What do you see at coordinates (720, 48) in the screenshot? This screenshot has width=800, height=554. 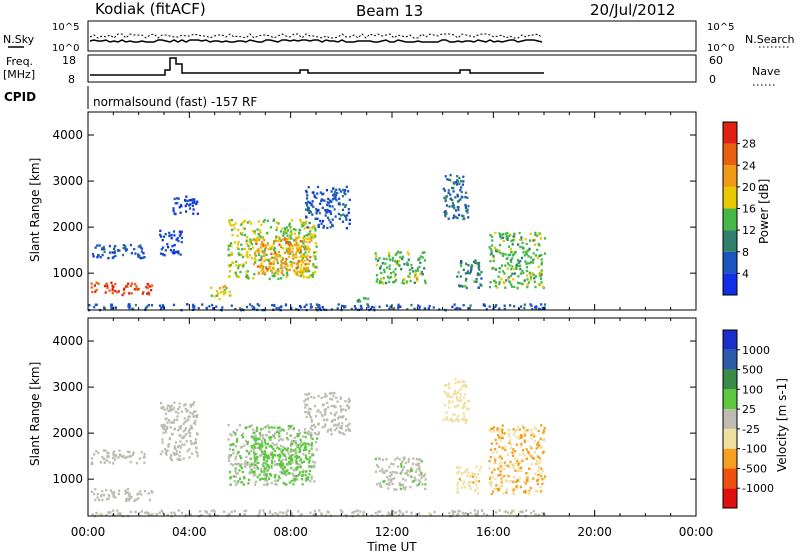 I see `nsearch-tick-bottom: 10^0` at bounding box center [720, 48].